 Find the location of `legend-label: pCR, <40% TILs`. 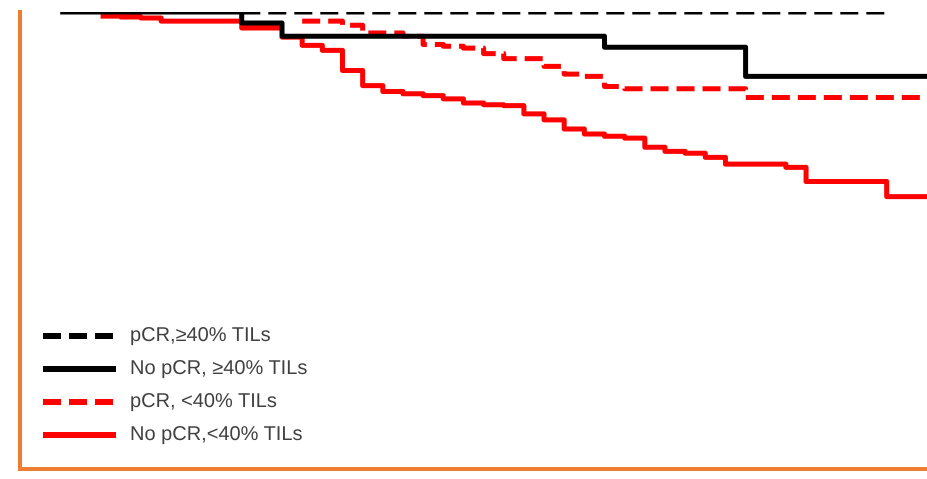

legend-label: pCR, <40% TILs is located at coordinates (203, 401).